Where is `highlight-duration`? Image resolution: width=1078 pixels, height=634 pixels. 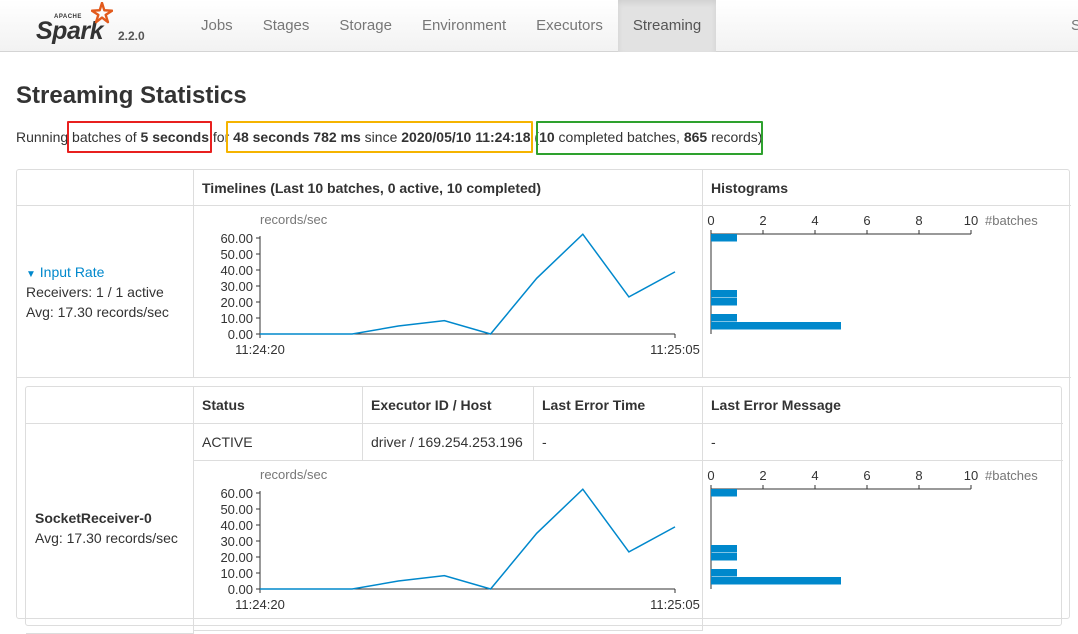 highlight-duration is located at coordinates (379, 137).